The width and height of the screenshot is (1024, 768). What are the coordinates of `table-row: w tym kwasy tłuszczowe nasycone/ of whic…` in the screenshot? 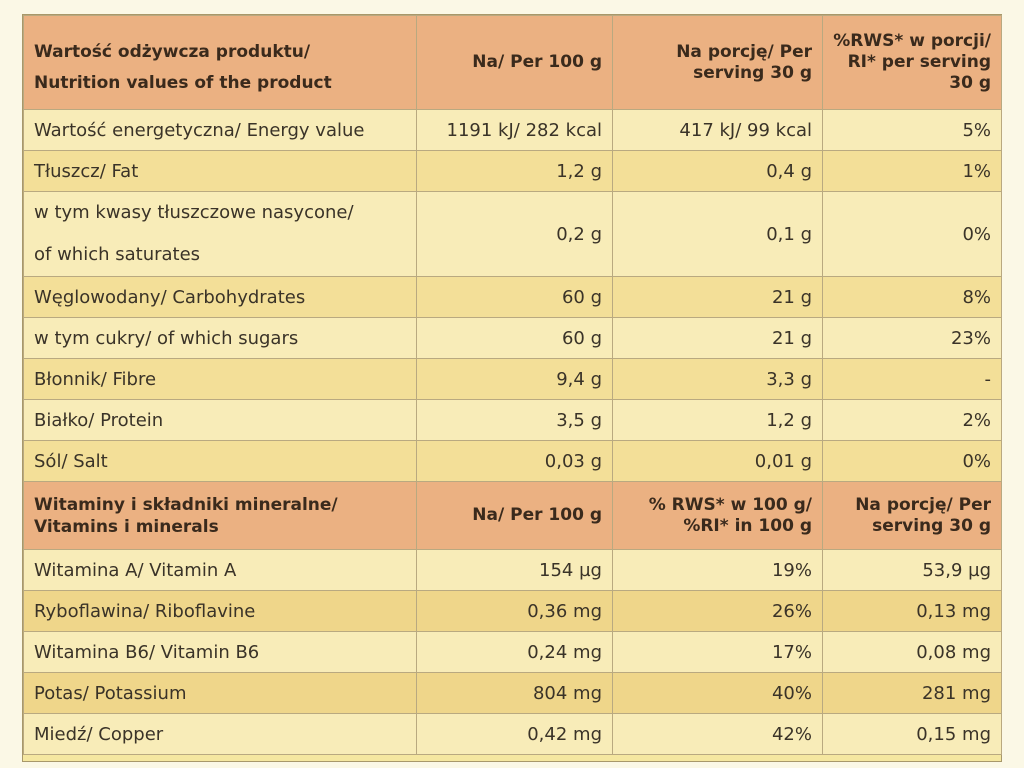 It's located at (512, 234).